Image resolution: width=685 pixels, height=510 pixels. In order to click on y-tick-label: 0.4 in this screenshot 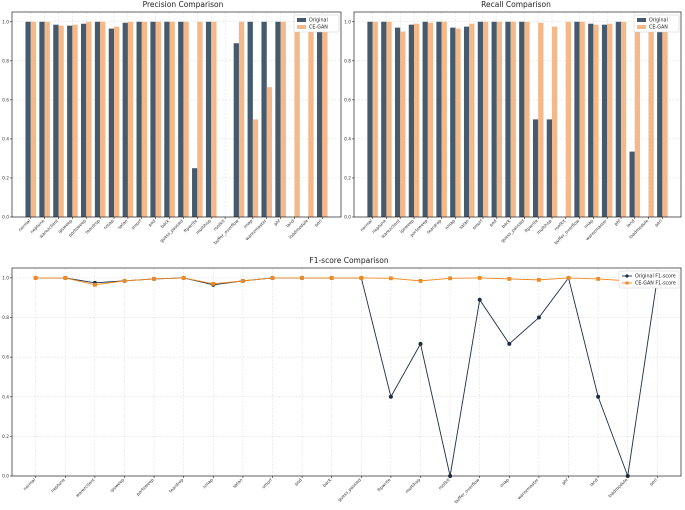, I will do `click(347, 139)`.